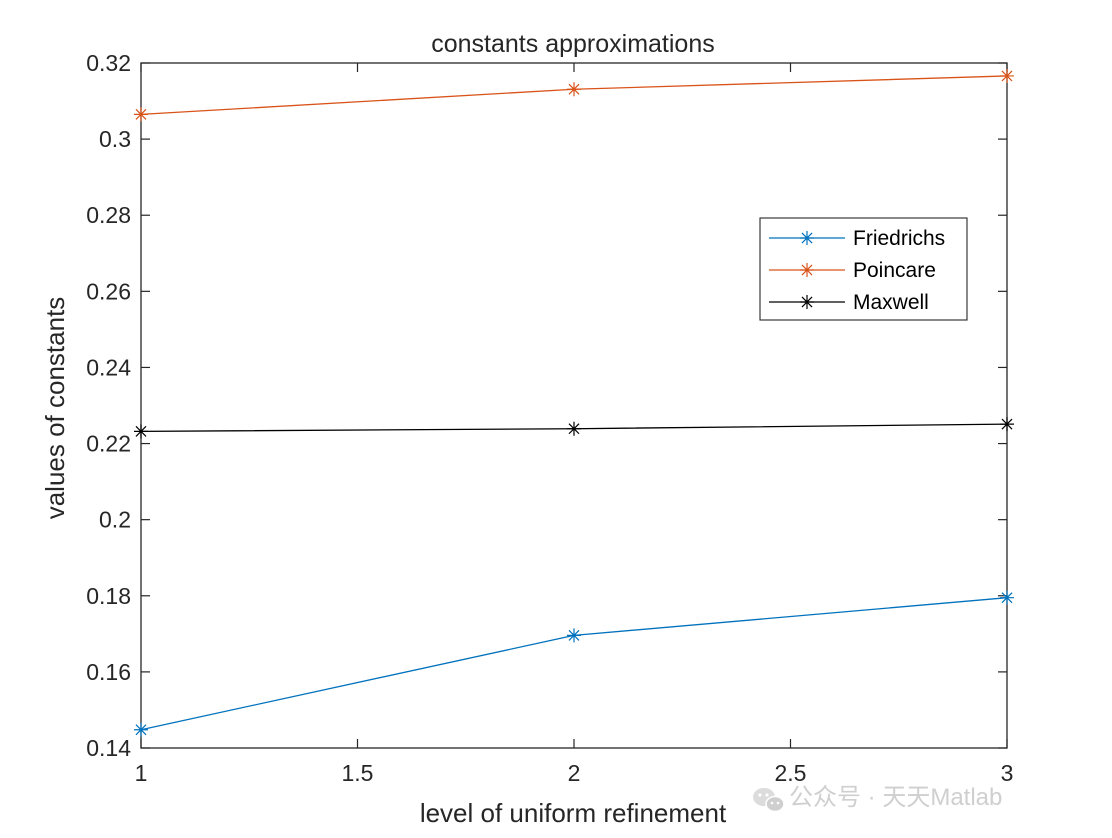 The height and width of the screenshot is (838, 1112). What do you see at coordinates (852, 270) in the screenshot?
I see `legend-item: Poincare` at bounding box center [852, 270].